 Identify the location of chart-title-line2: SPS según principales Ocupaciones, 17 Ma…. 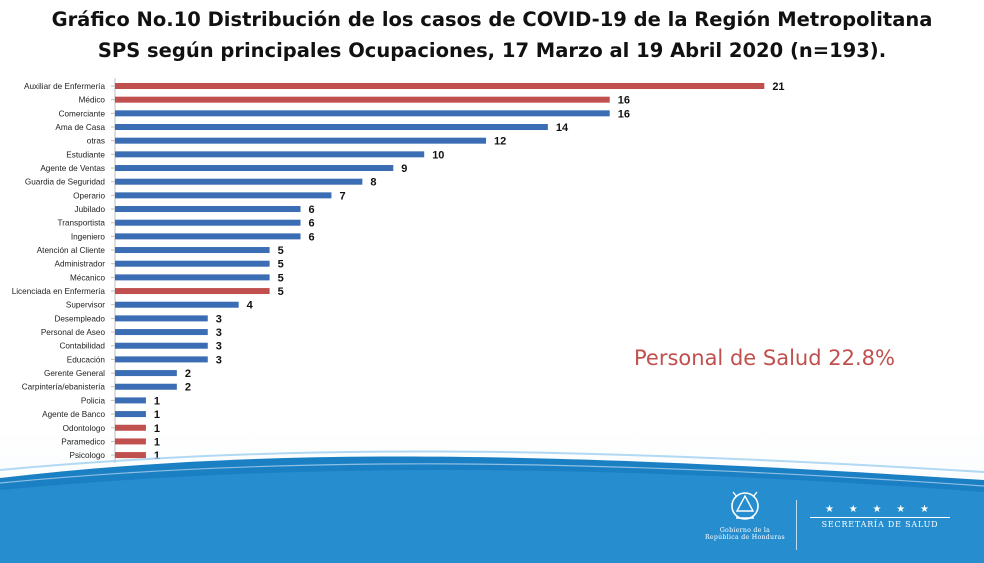
(492, 50).